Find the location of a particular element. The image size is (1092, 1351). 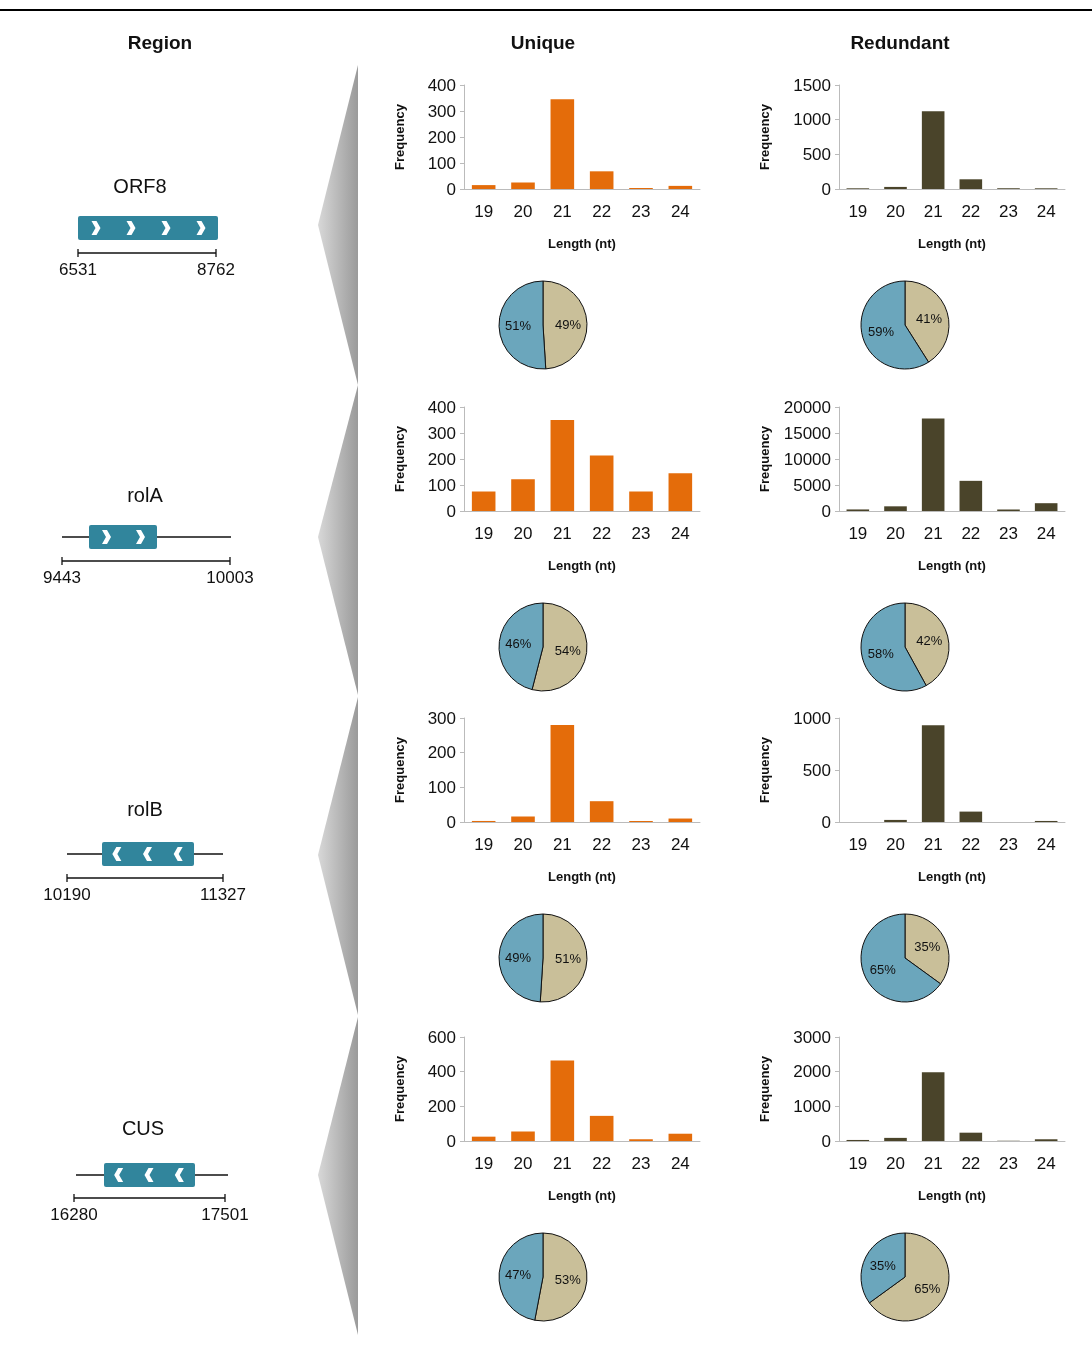

y-tick-label: 1500 is located at coordinates (812, 85).